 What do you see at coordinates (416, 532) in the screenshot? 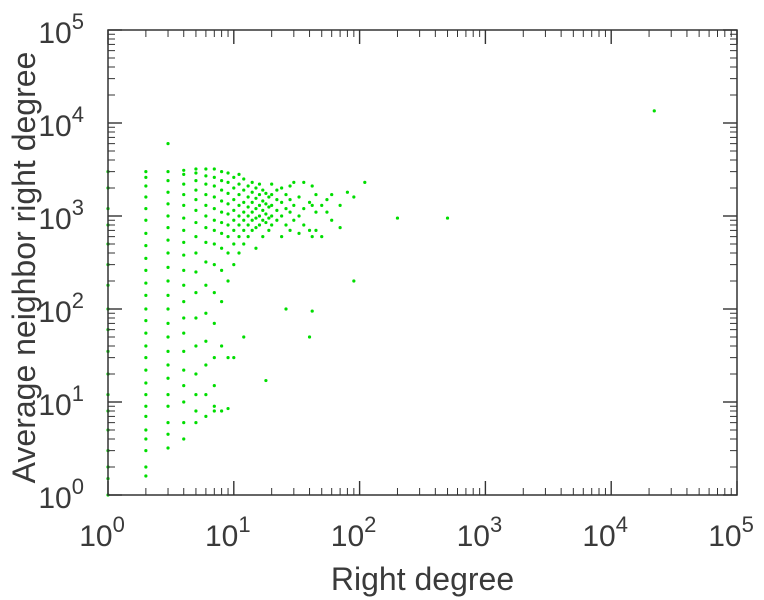
I see `x-tick-labels: 10⁰ 10¹ 10² 10³ 10⁴ 10⁵` at bounding box center [416, 532].